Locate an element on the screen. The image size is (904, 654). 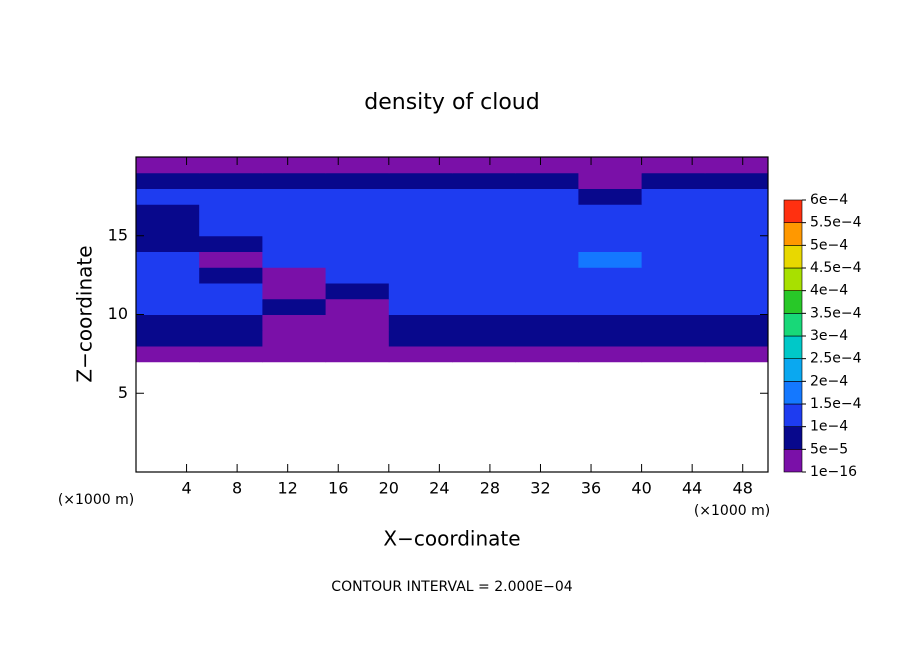
y-axis-label: Z−coordinate is located at coordinates (85, 313).